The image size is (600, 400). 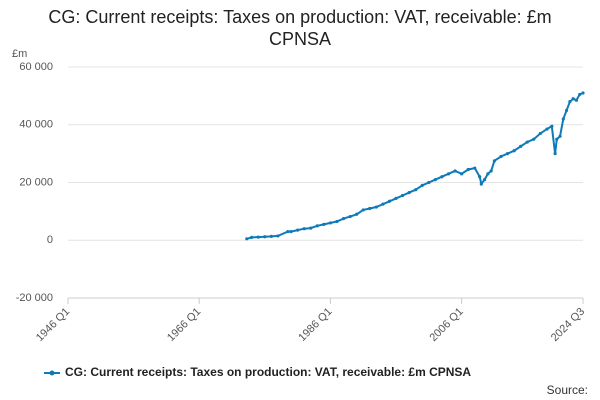 What do you see at coordinates (36, 182) in the screenshot?
I see `y-tick-label: 20 000` at bounding box center [36, 182].